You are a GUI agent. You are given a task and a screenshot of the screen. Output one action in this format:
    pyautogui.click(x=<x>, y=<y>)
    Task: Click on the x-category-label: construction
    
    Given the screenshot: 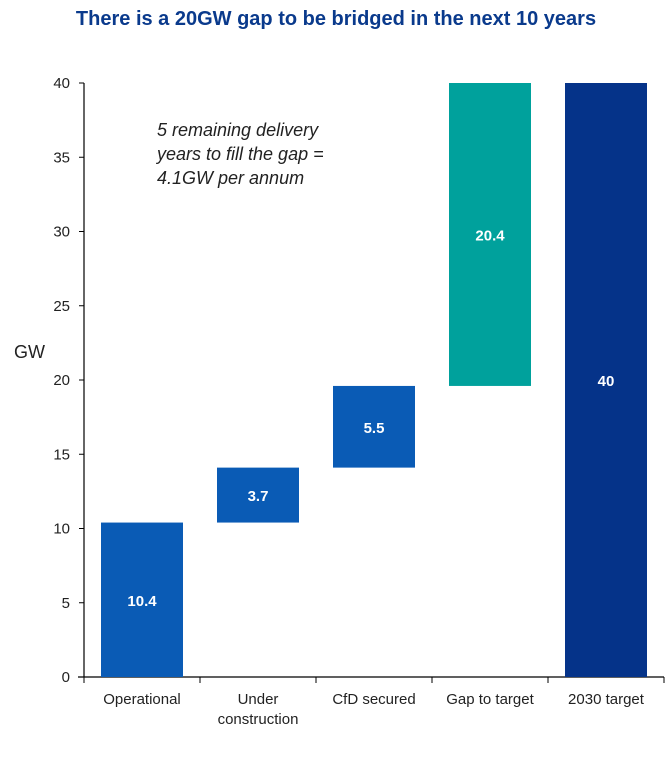 What is the action you would take?
    pyautogui.click(x=258, y=719)
    